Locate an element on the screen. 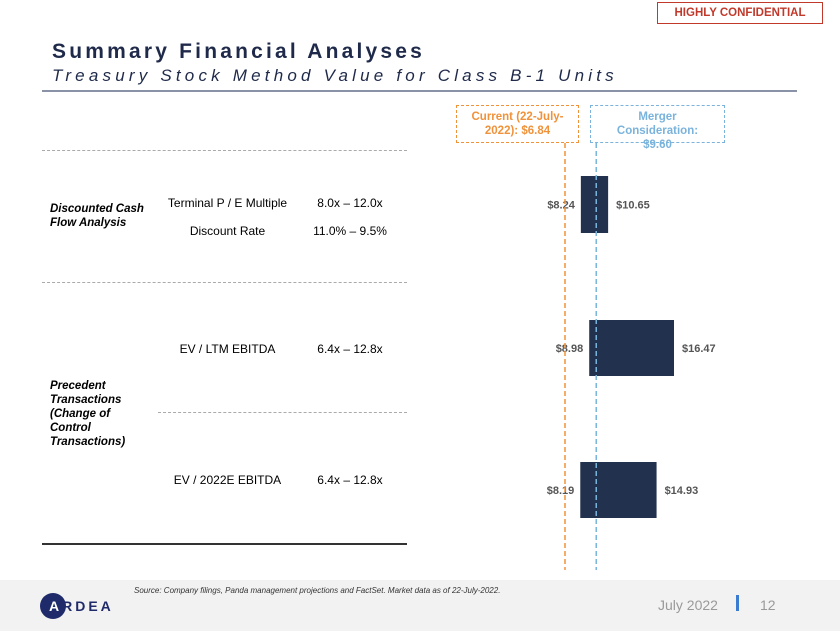  high-label: $16.47 is located at coordinates (699, 349).